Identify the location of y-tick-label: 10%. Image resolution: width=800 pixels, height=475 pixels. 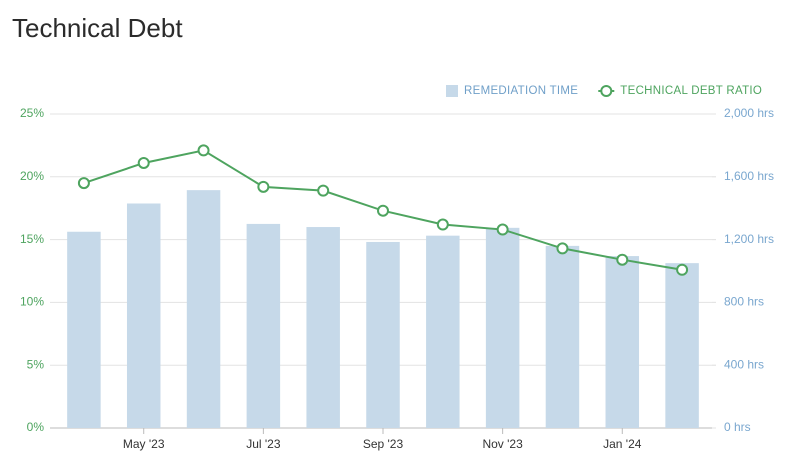
(32, 302).